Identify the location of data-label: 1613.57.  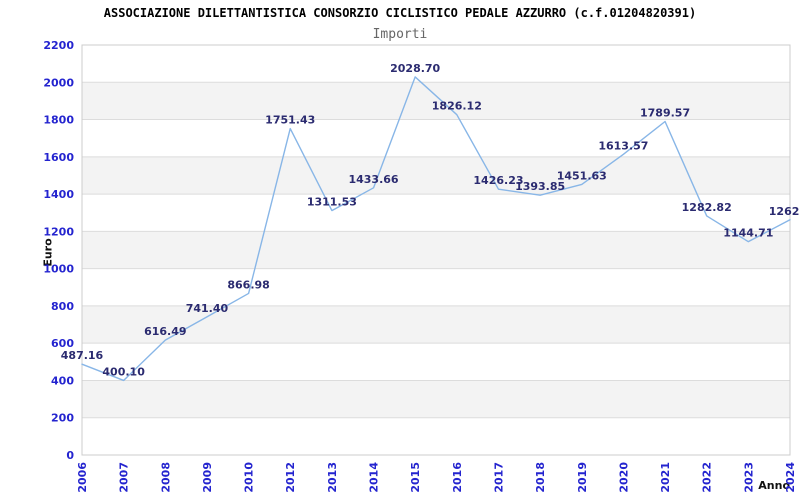
(623, 145).